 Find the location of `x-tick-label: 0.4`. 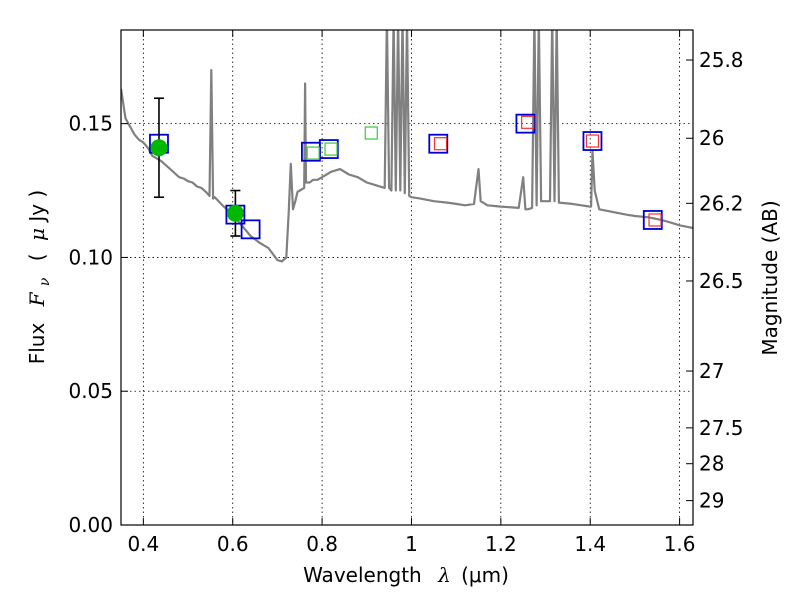

x-tick-label: 0.4 is located at coordinates (143, 544).